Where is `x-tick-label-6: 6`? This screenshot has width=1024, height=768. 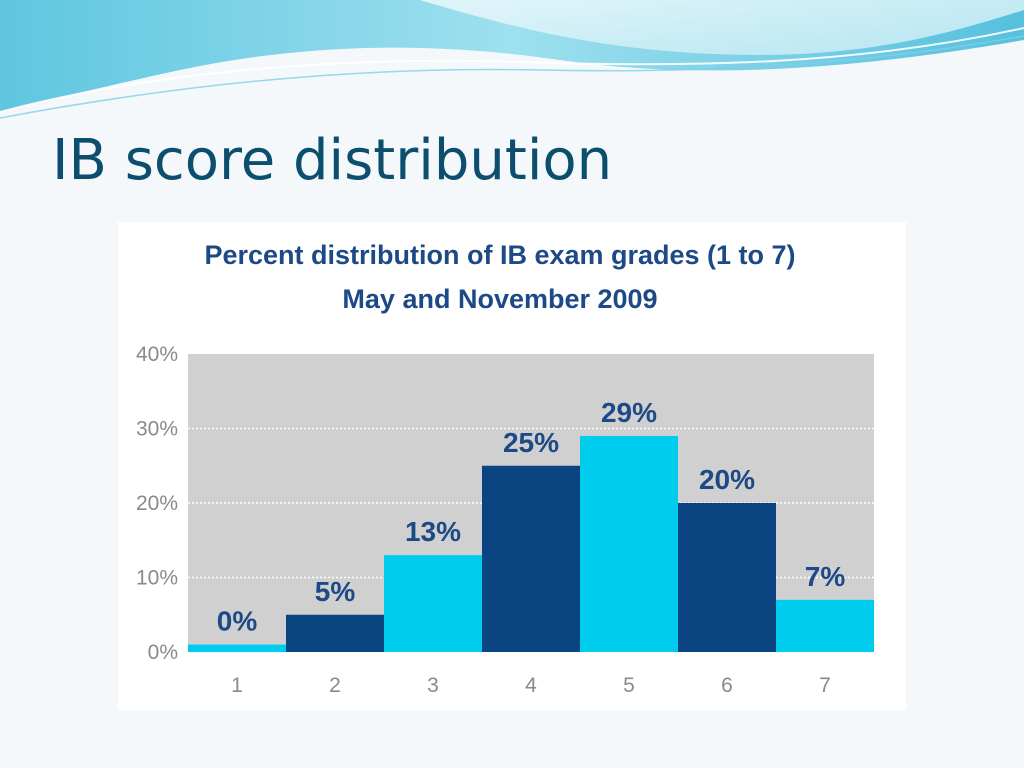
x-tick-label-6: 6 is located at coordinates (727, 685).